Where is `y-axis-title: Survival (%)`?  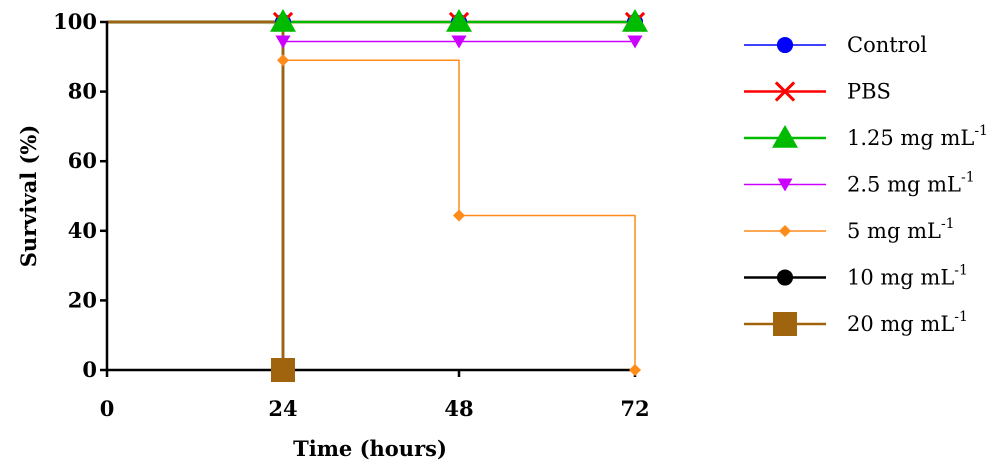 y-axis-title: Survival (%) is located at coordinates (28, 196).